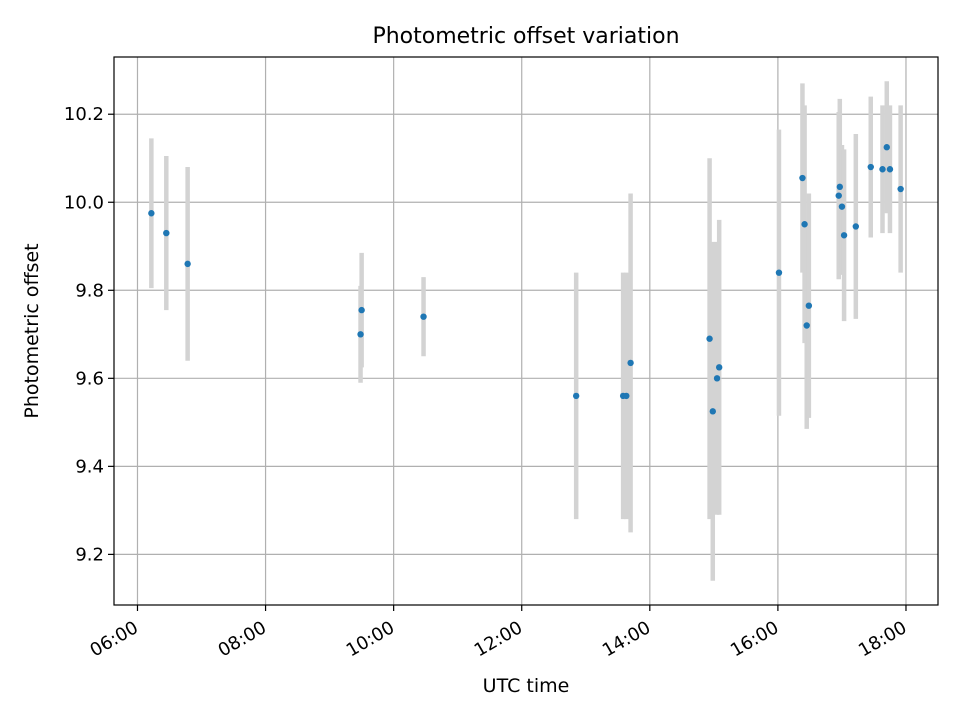 This screenshot has width=960, height=720. What do you see at coordinates (89, 554) in the screenshot?
I see `y-tick-label: 9.2` at bounding box center [89, 554].